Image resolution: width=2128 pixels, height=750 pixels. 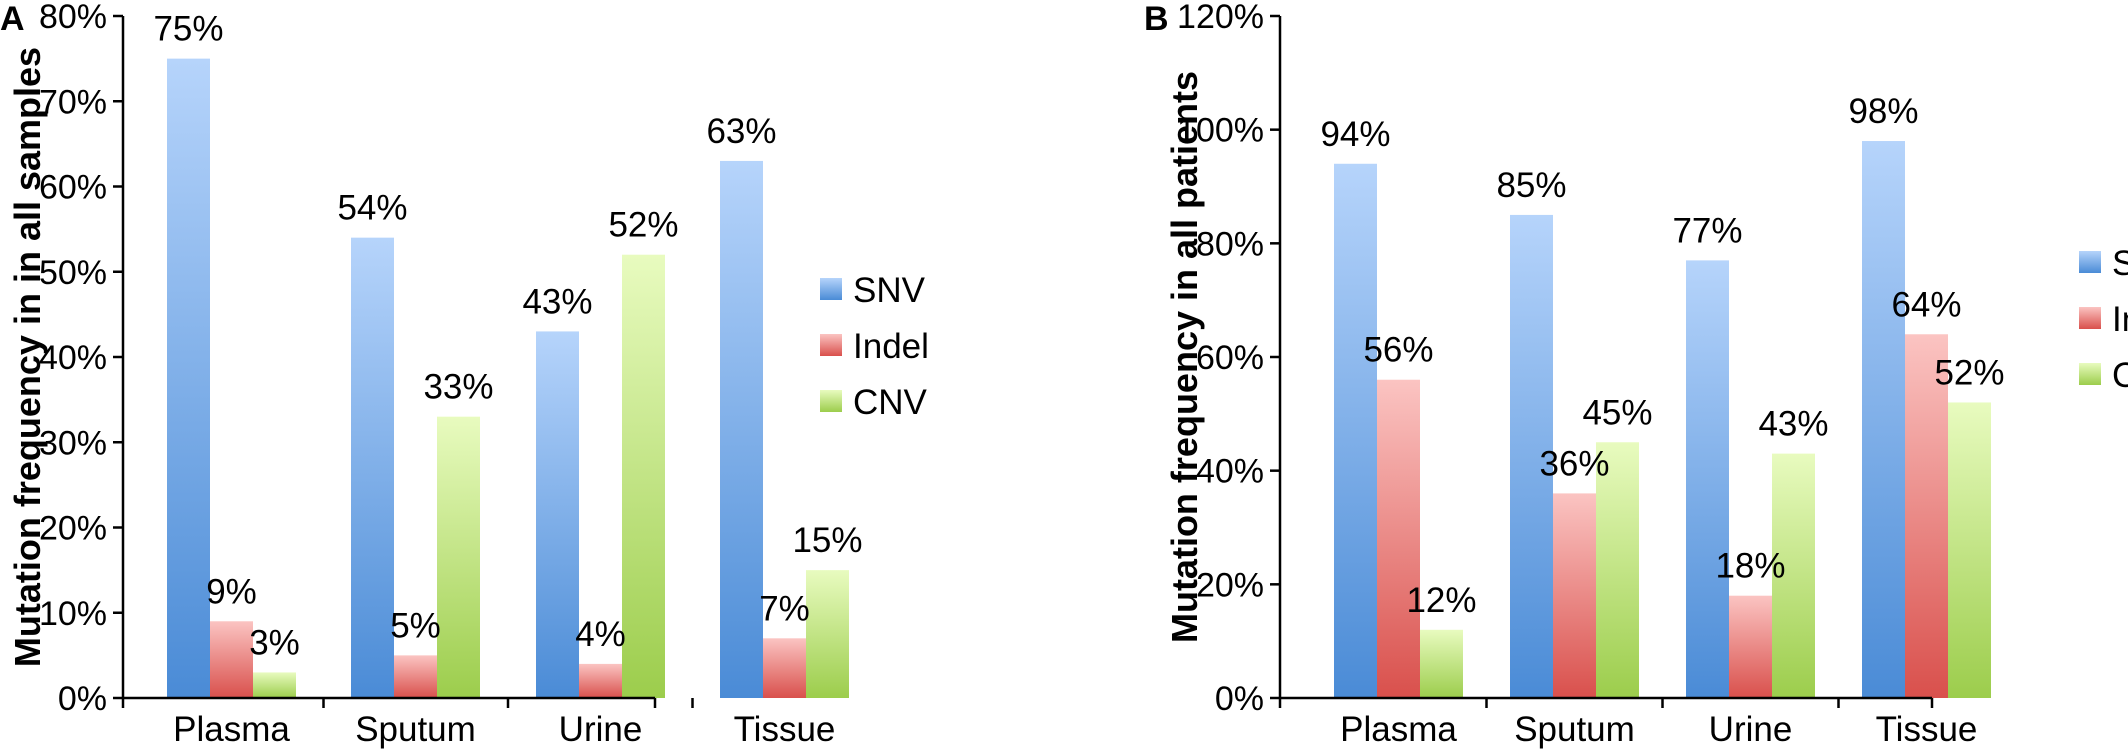 I want to click on data-label-snv-plasma: 94%, so click(x=1355, y=134).